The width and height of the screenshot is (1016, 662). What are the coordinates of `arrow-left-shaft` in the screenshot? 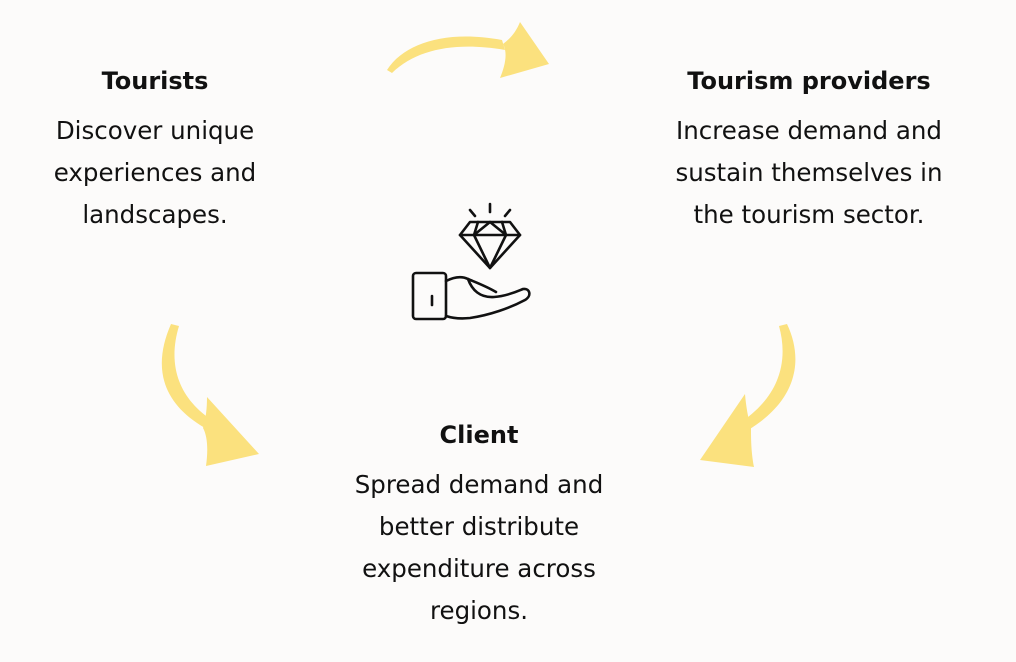 It's located at (188, 376).